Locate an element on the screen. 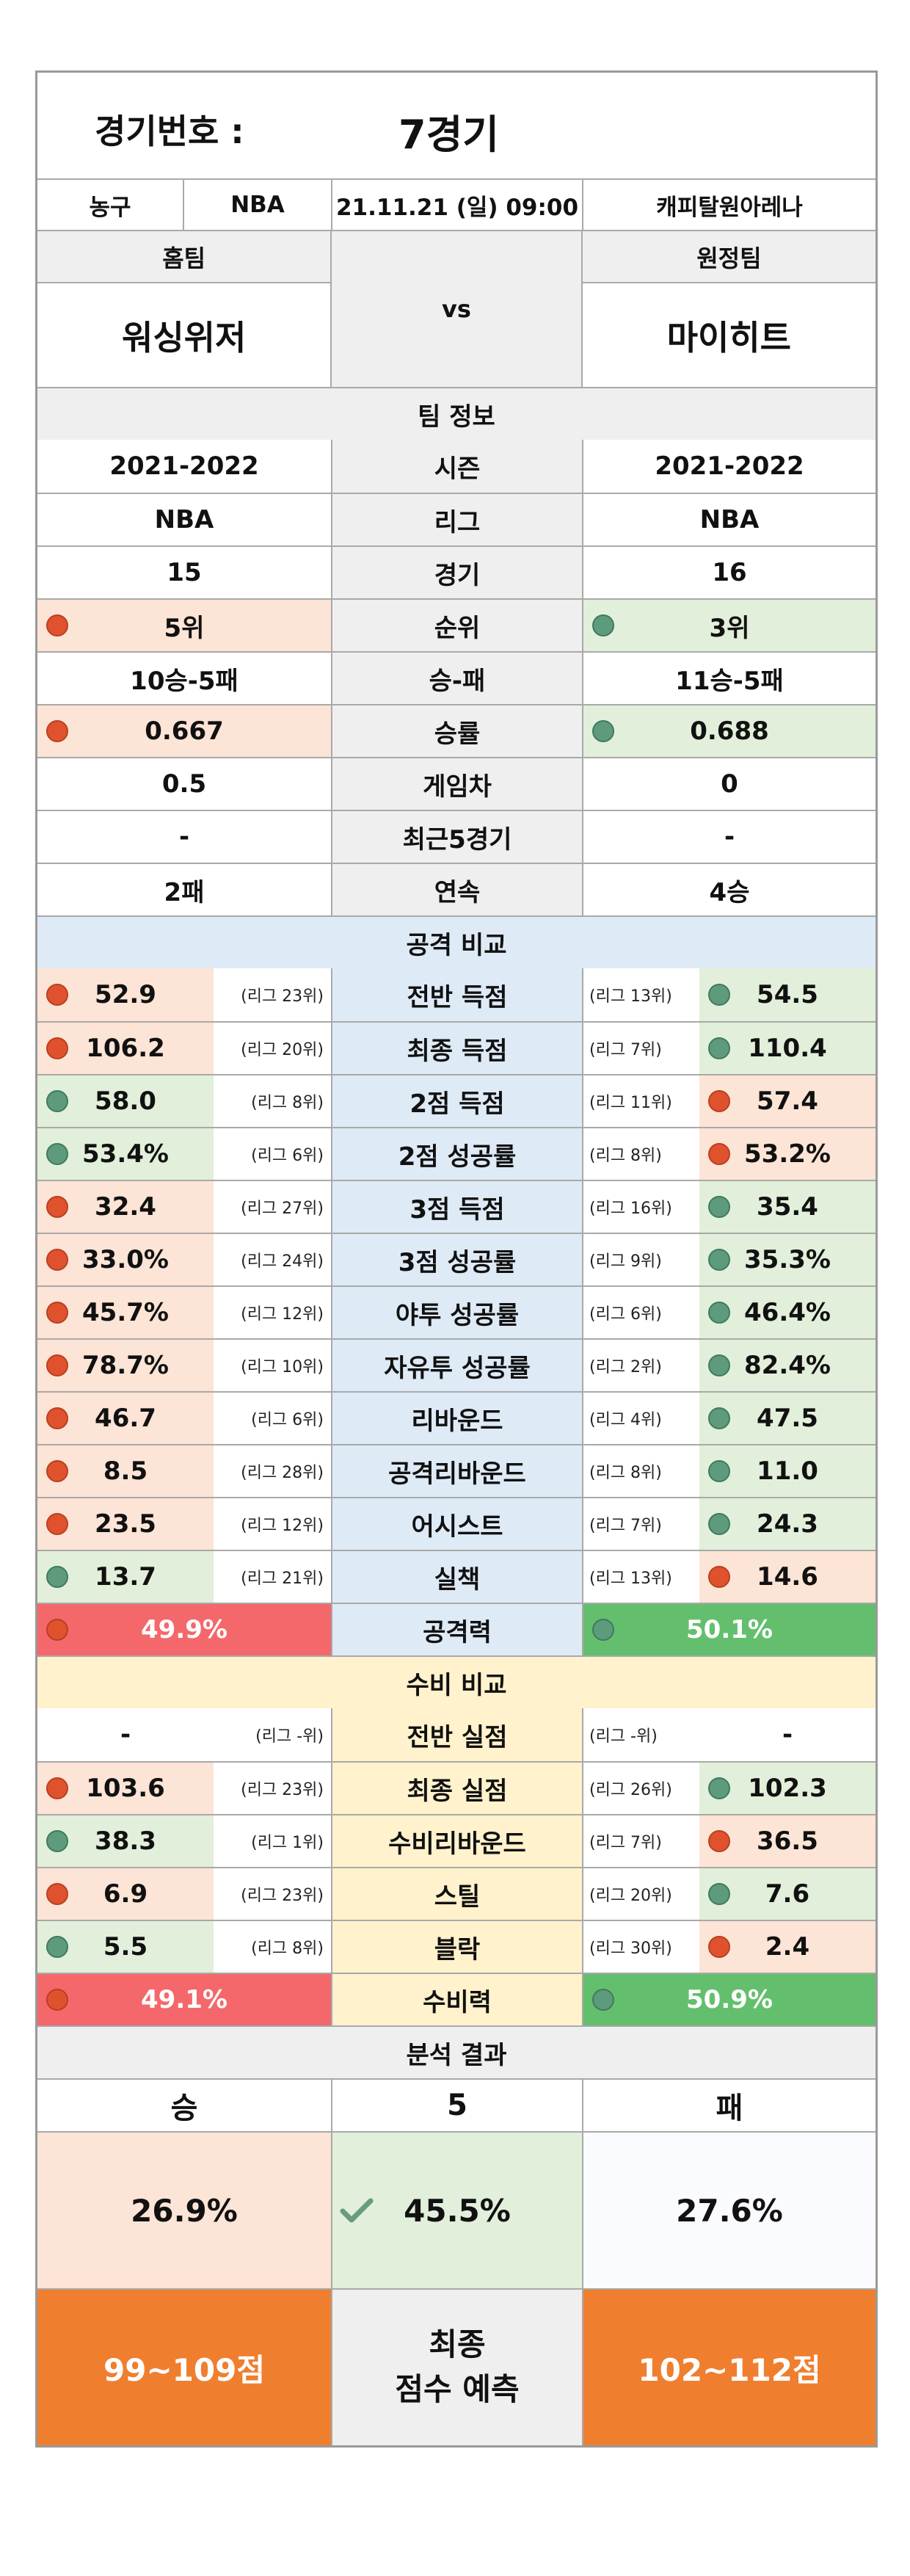  team-info-row: 2패 연속 4승 is located at coordinates (457, 889).